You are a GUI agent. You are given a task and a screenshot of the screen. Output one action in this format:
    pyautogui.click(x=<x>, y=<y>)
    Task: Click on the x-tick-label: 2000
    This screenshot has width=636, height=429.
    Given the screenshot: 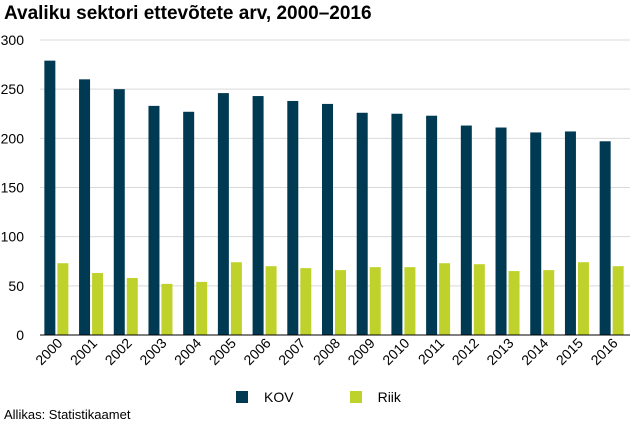 What is the action you would take?
    pyautogui.click(x=48, y=351)
    